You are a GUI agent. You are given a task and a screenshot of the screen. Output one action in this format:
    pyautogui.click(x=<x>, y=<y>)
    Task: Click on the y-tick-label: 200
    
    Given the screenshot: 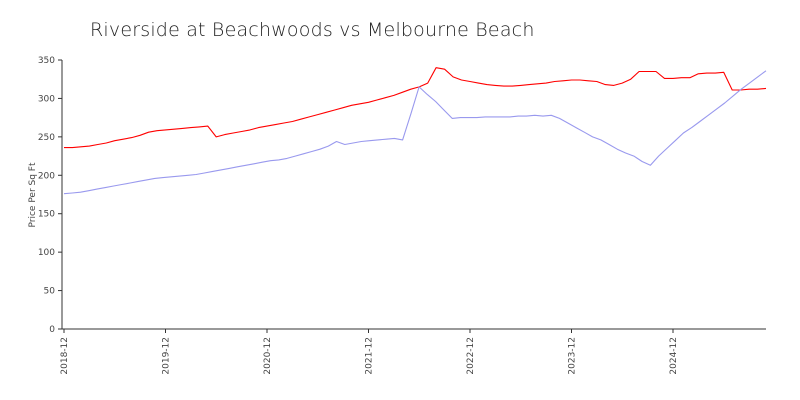 What is the action you would take?
    pyautogui.click(x=46, y=176)
    